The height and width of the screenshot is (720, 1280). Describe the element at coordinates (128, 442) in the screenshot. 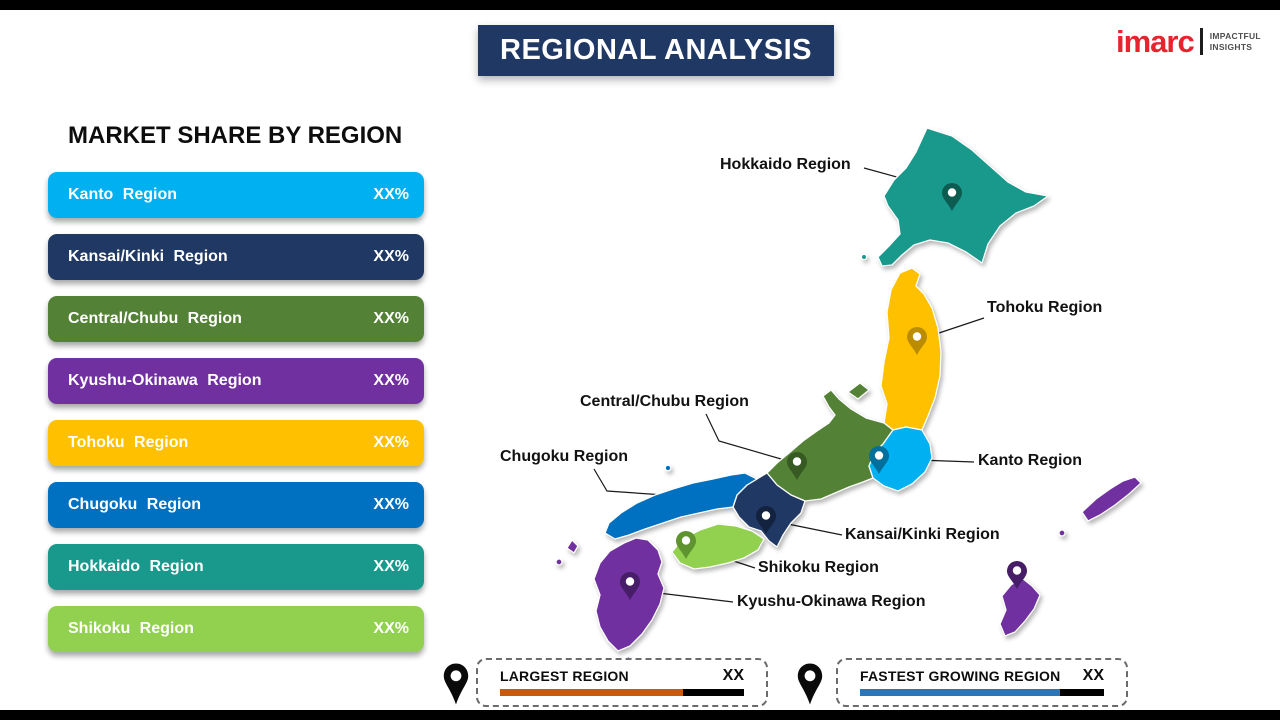

I see `share-bar-label: Tohoku Region` at that location.